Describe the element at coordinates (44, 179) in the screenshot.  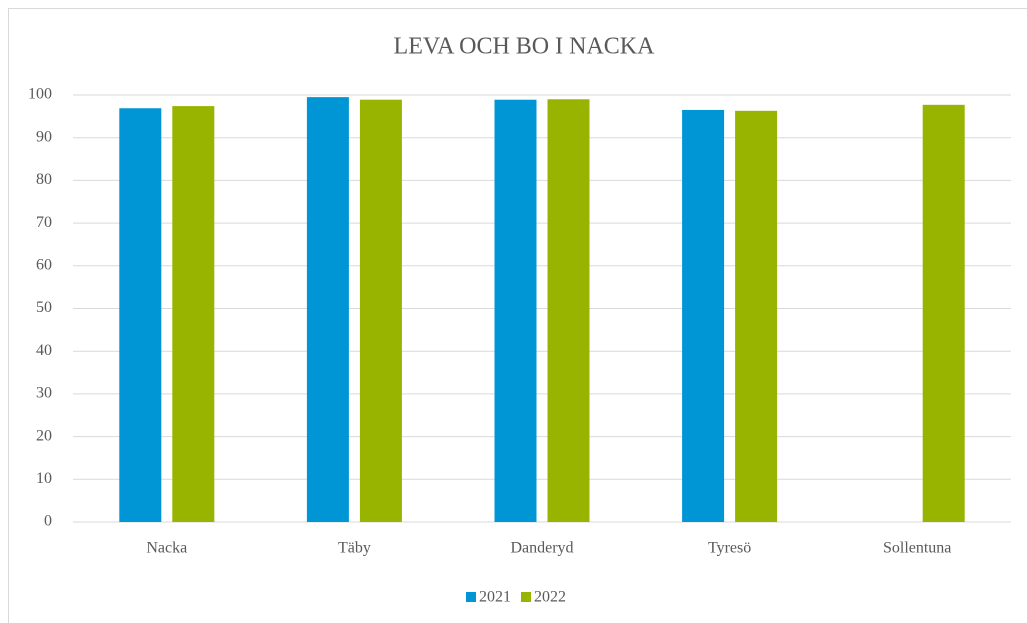
I see `y-tick-label: 80` at that location.